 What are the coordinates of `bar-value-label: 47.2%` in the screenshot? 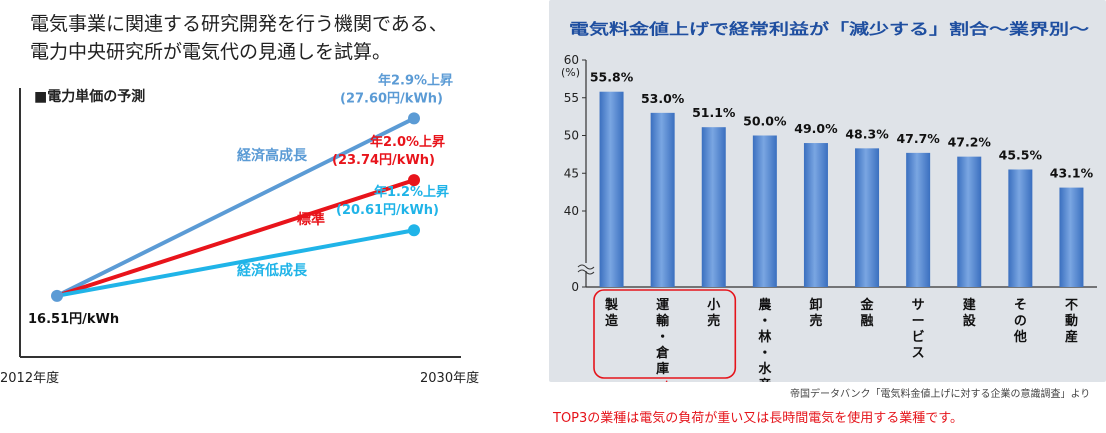 It's located at (970, 142).